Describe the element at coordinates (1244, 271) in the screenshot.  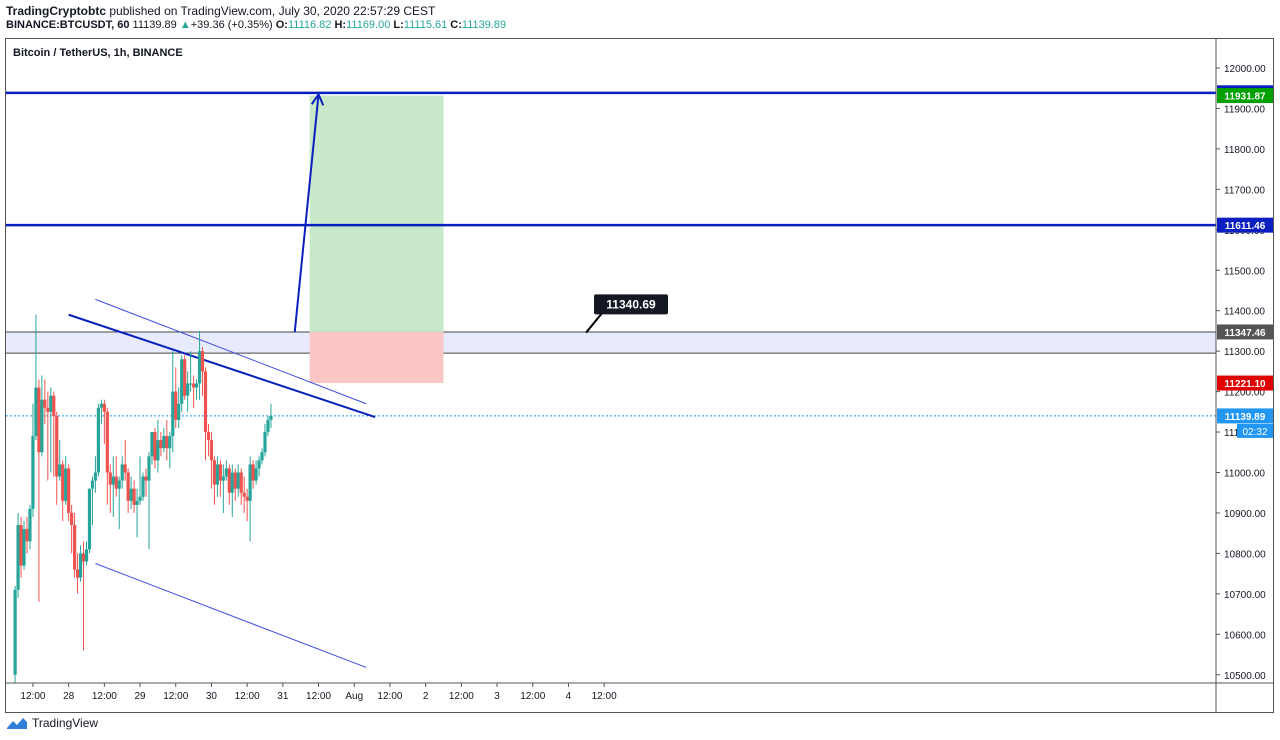
I see `price-tick-label: 11500.00` at that location.